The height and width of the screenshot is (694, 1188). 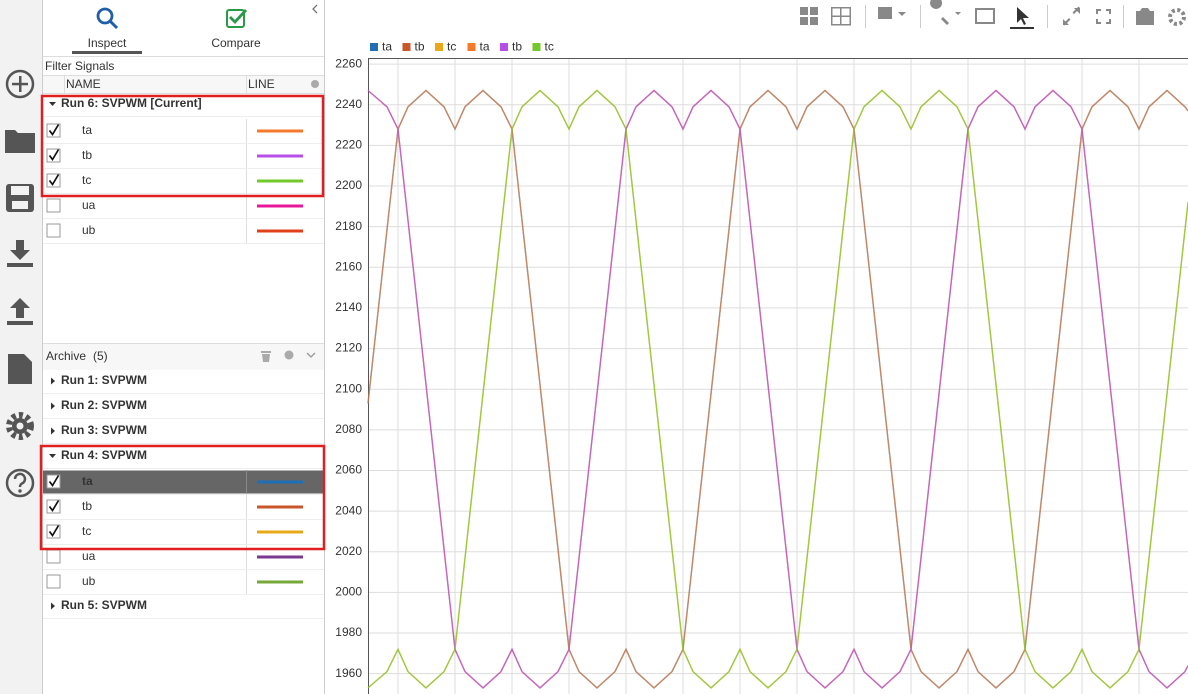 What do you see at coordinates (348, 551) in the screenshot?
I see `y-tick-label: 2020` at bounding box center [348, 551].